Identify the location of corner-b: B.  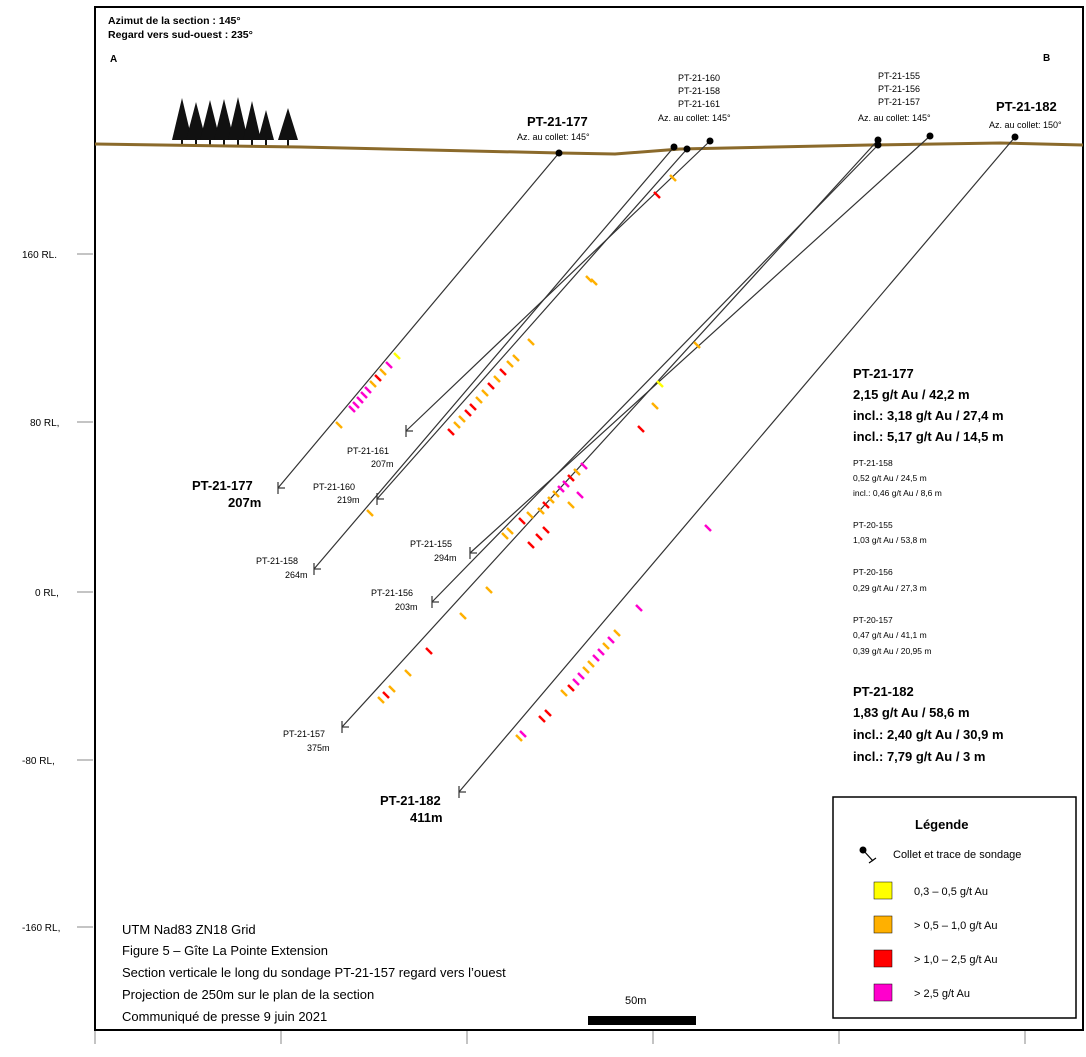
(1046, 58).